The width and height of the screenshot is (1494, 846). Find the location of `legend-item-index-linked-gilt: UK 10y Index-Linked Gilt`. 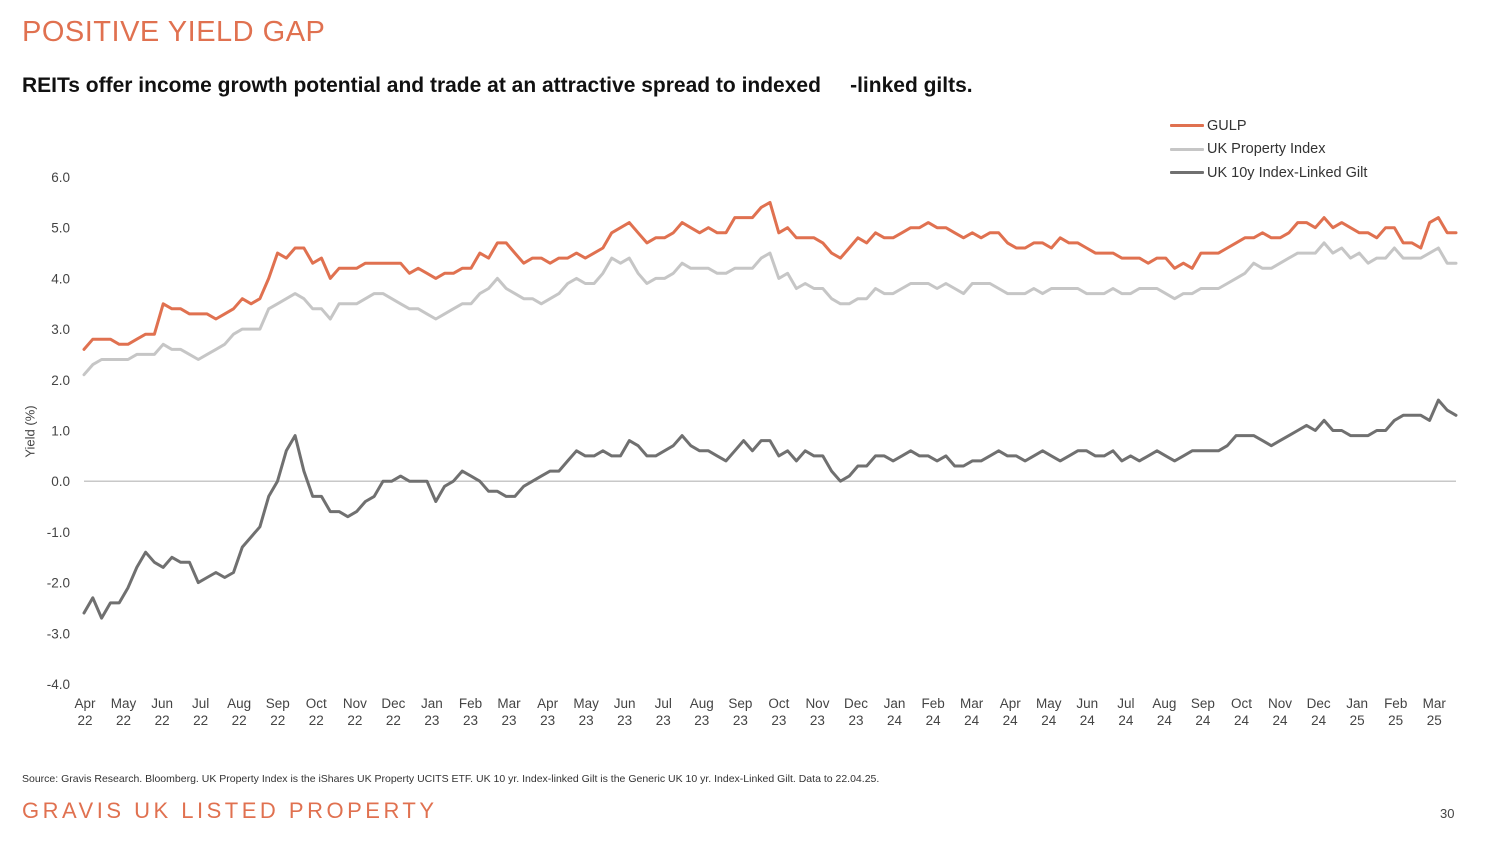

legend-item-index-linked-gilt: UK 10y Index-Linked Gilt is located at coordinates (1268, 173).